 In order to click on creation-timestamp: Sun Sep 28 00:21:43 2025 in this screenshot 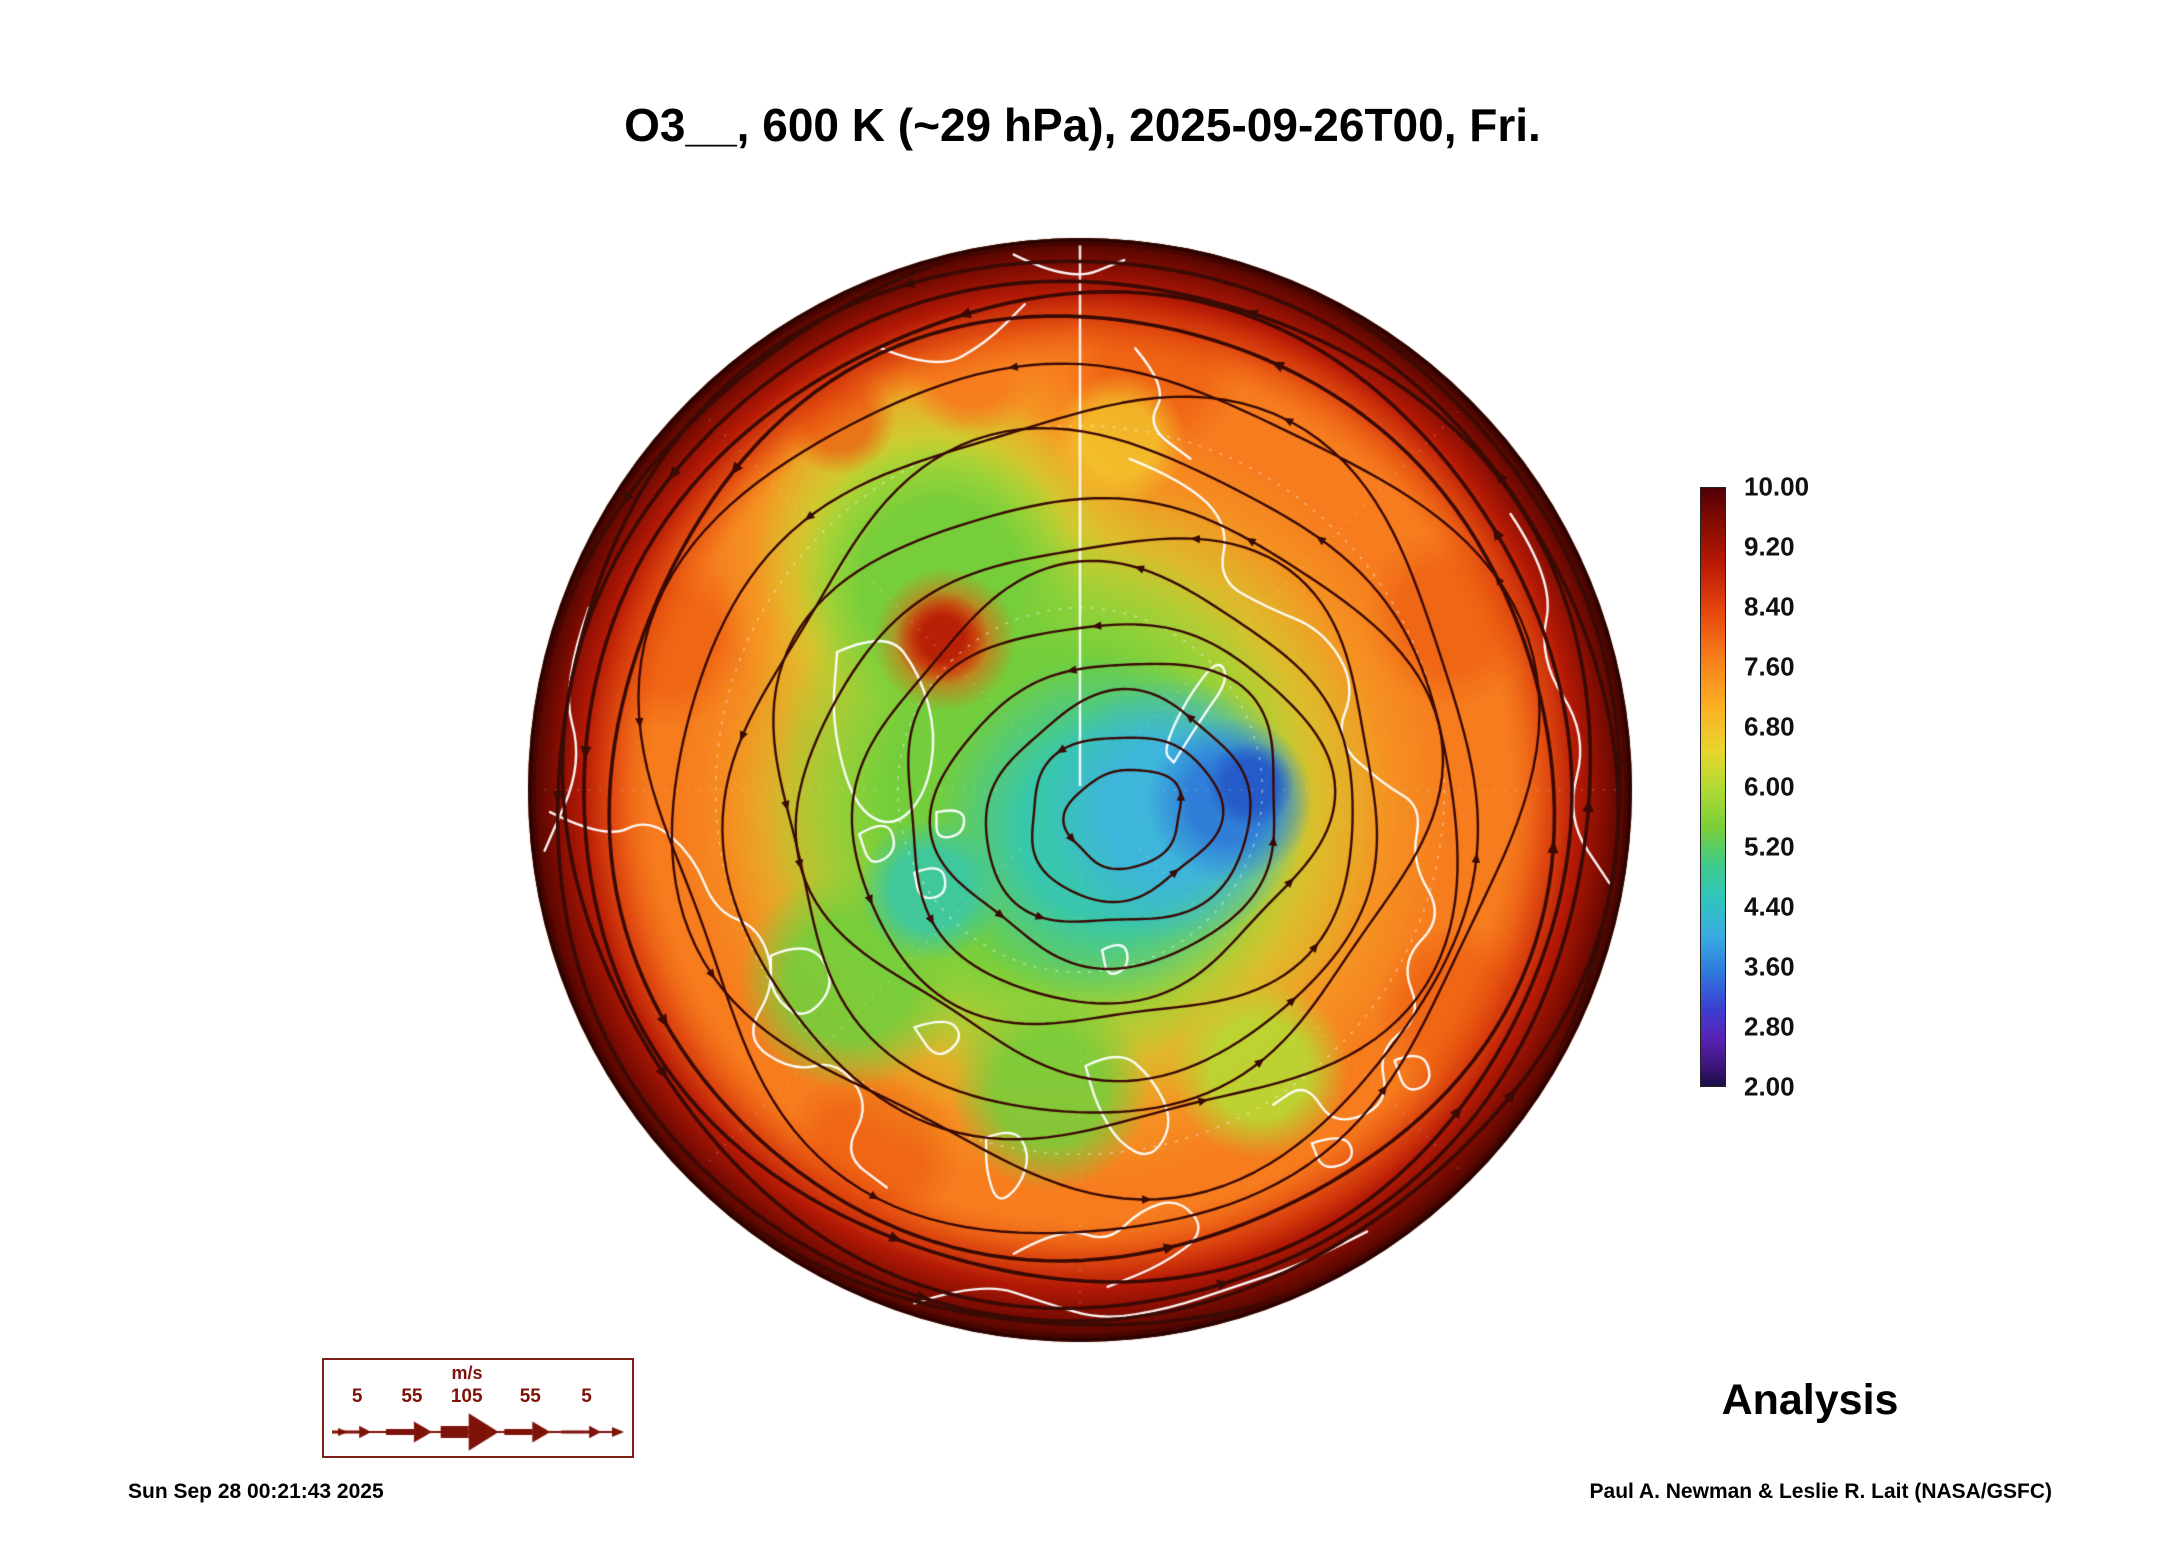, I will do `click(256, 1491)`.